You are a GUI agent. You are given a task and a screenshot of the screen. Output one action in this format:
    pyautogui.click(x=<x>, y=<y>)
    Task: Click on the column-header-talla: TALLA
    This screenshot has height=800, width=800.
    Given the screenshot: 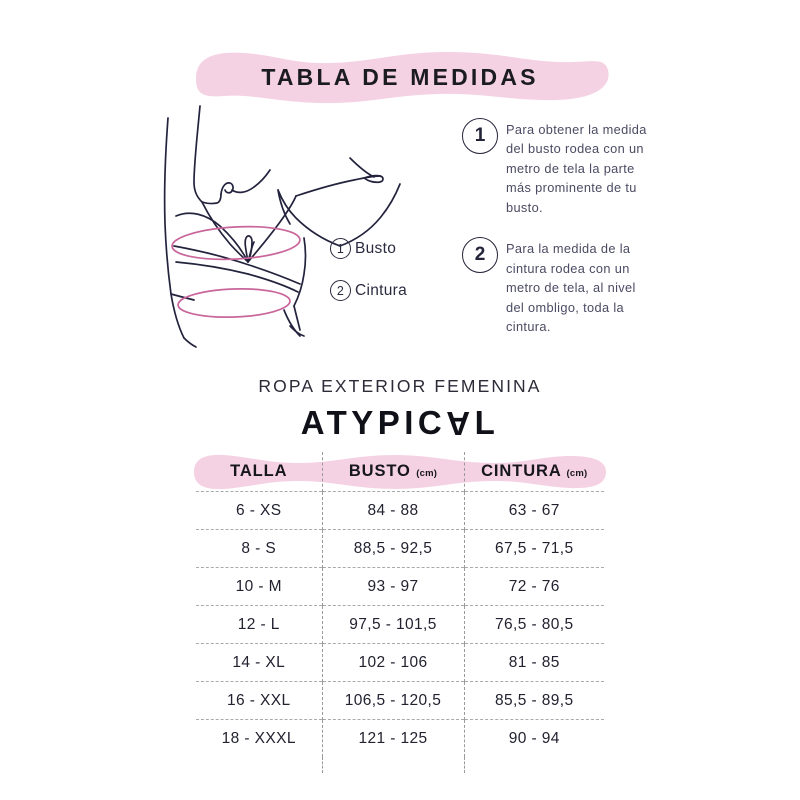 What is the action you would take?
    pyautogui.click(x=259, y=472)
    